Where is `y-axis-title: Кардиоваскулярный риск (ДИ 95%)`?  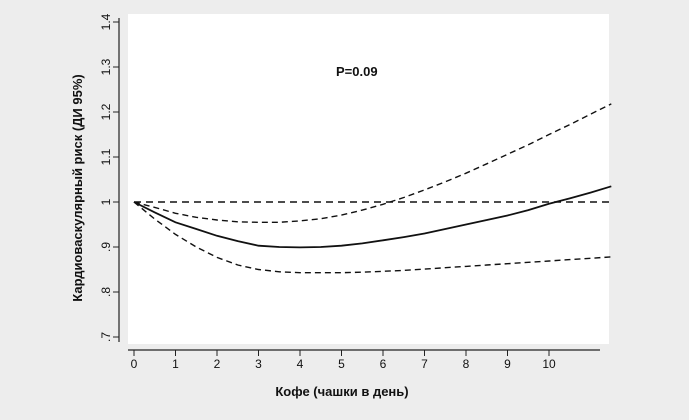
y-axis-title: Кардиоваскулярный риск (ДИ 95%) is located at coordinates (77, 188).